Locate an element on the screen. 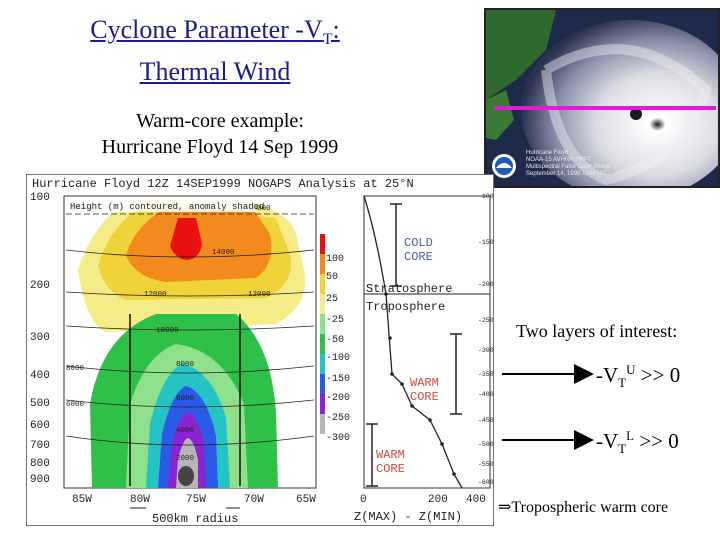  pressure-tick: 400 is located at coordinates (40, 376).